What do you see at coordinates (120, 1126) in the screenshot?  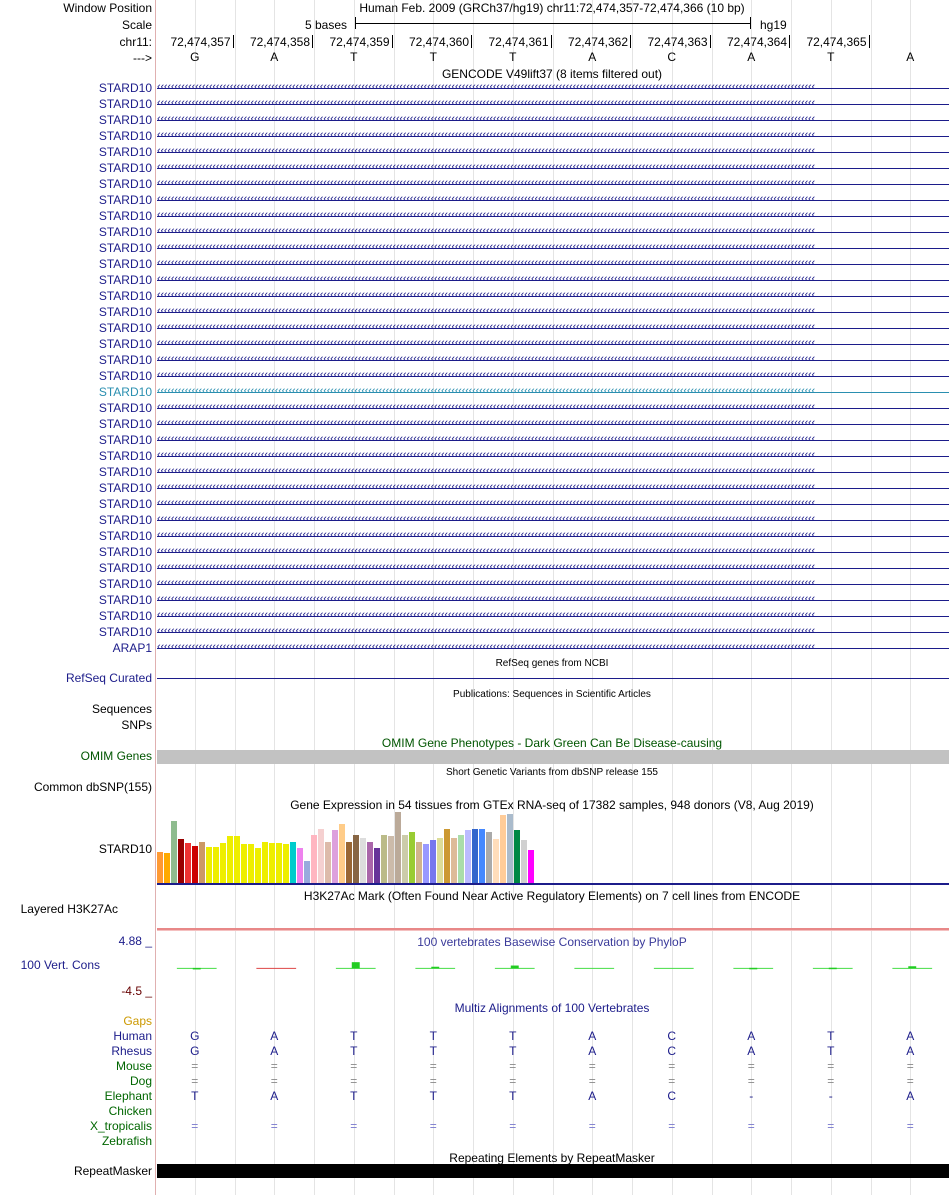 I see `species-label-x_tropicalis: X_tropicalis` at bounding box center [120, 1126].